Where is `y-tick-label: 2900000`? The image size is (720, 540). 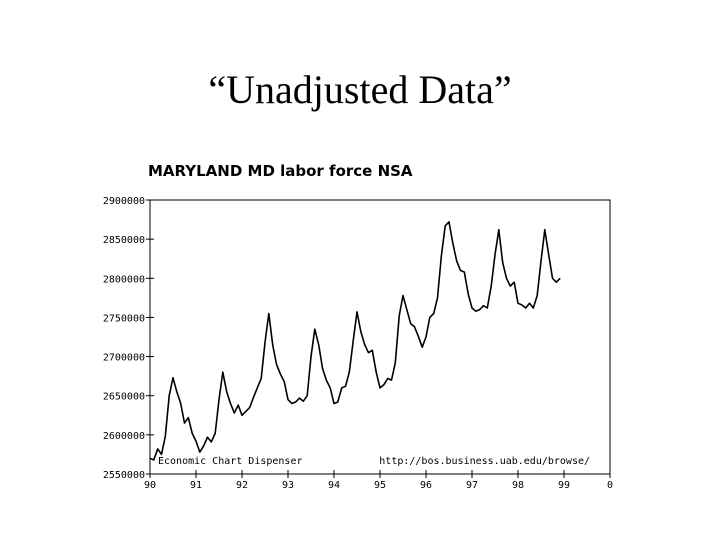
y-tick-label: 2900000 is located at coordinates (124, 201).